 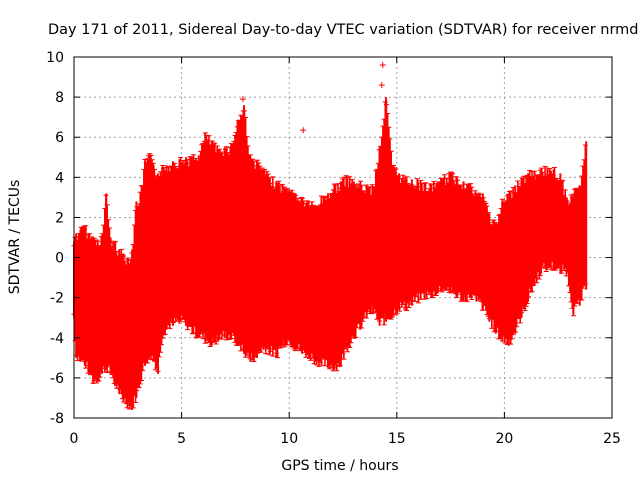 What do you see at coordinates (181, 439) in the screenshot?
I see `x-tick-label: 5` at bounding box center [181, 439].